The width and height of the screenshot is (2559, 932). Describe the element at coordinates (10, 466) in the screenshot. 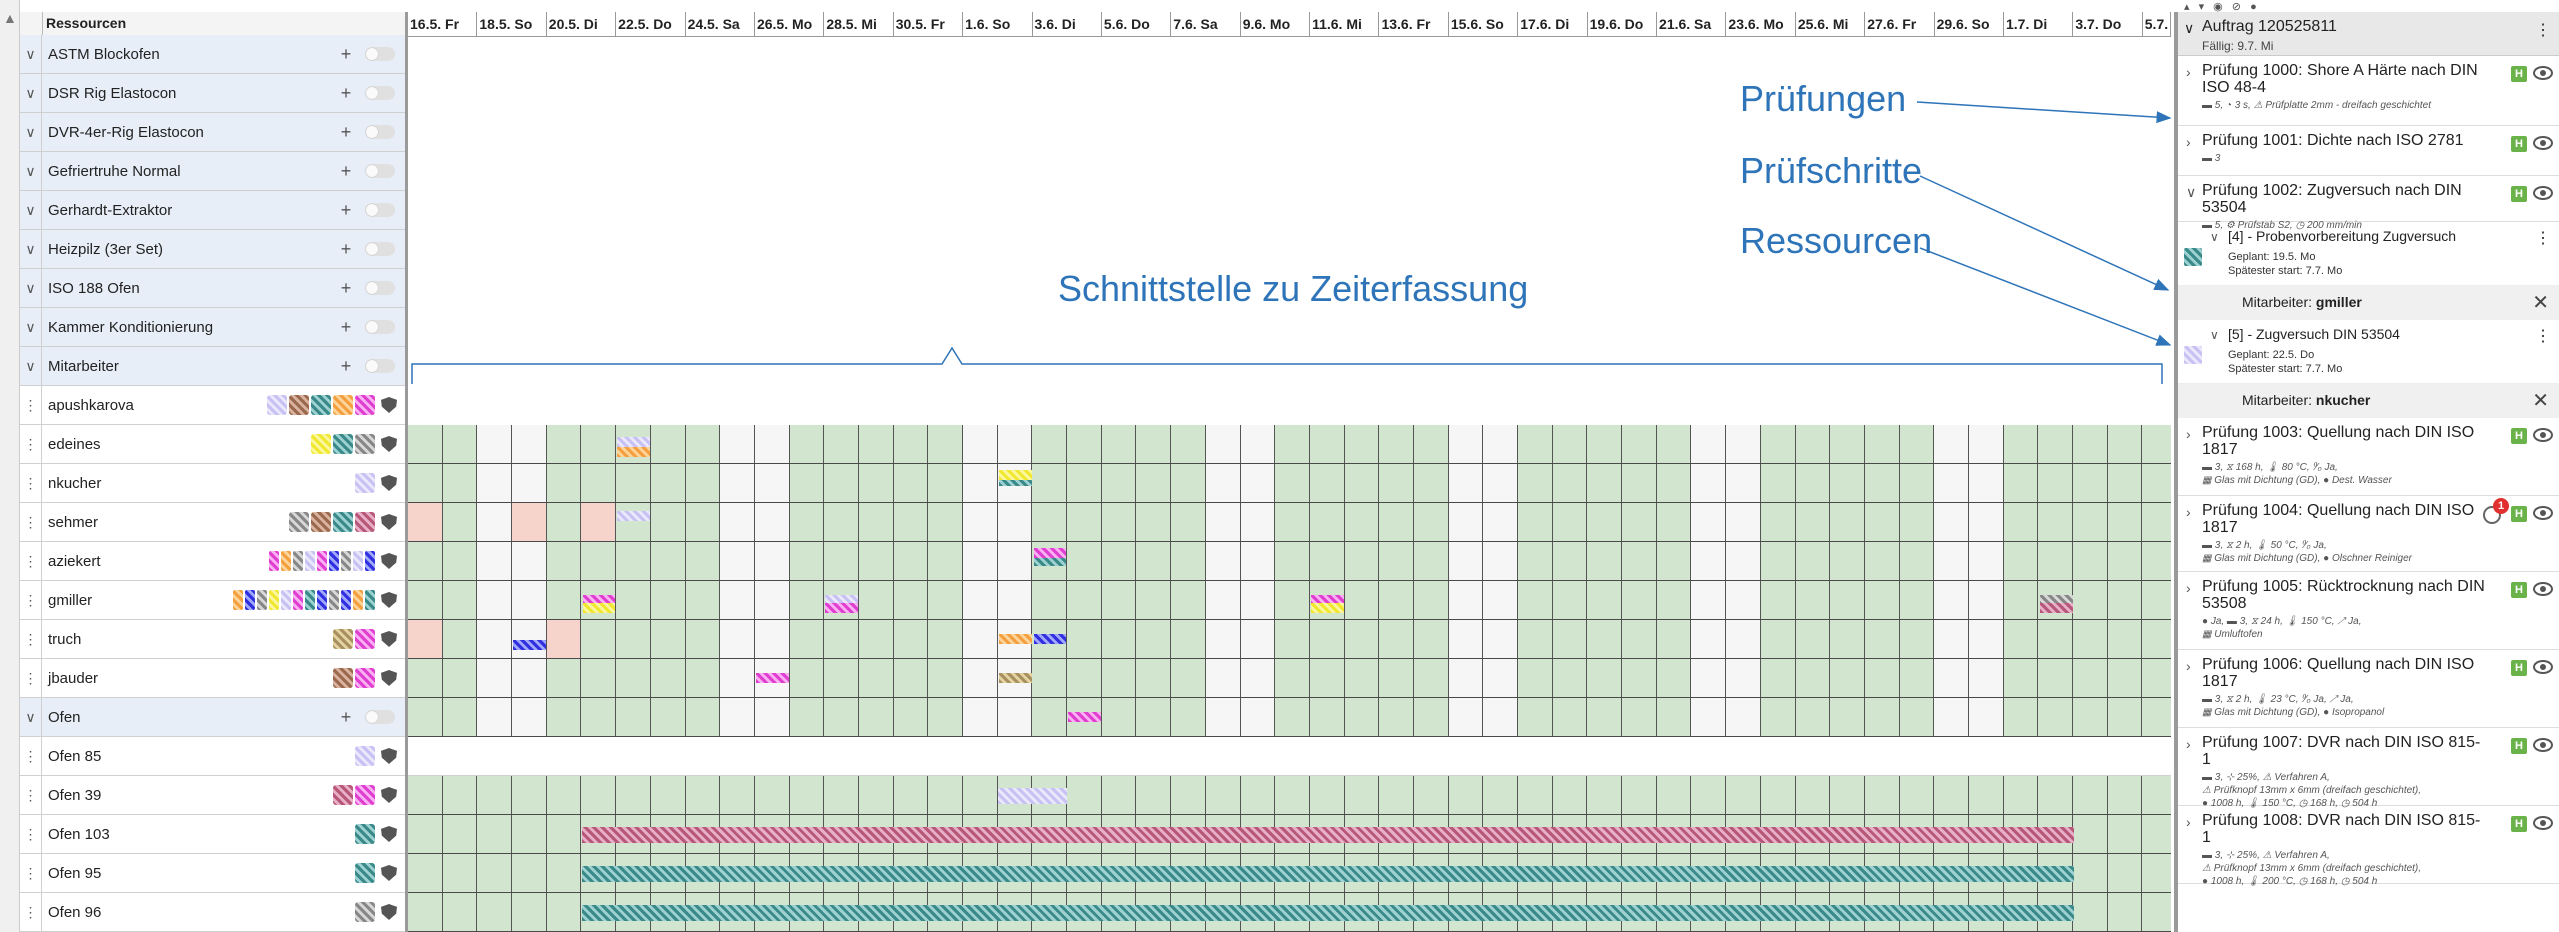

I see `left-scroll-strip: ▲` at that location.